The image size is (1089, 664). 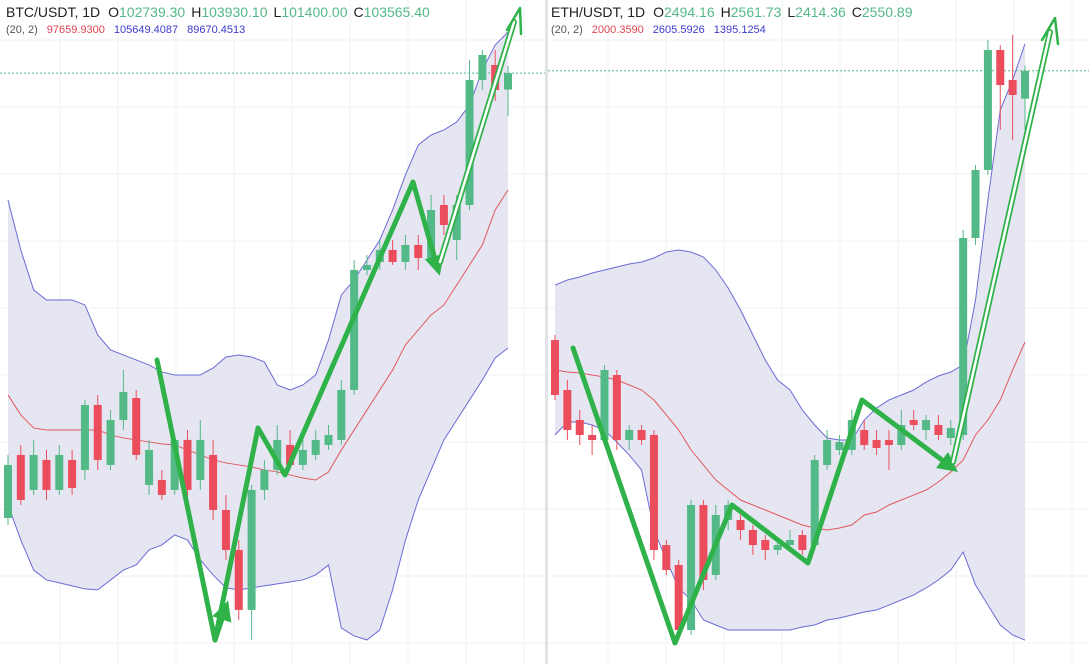 I want to click on panel-divider, so click(x=546, y=332).